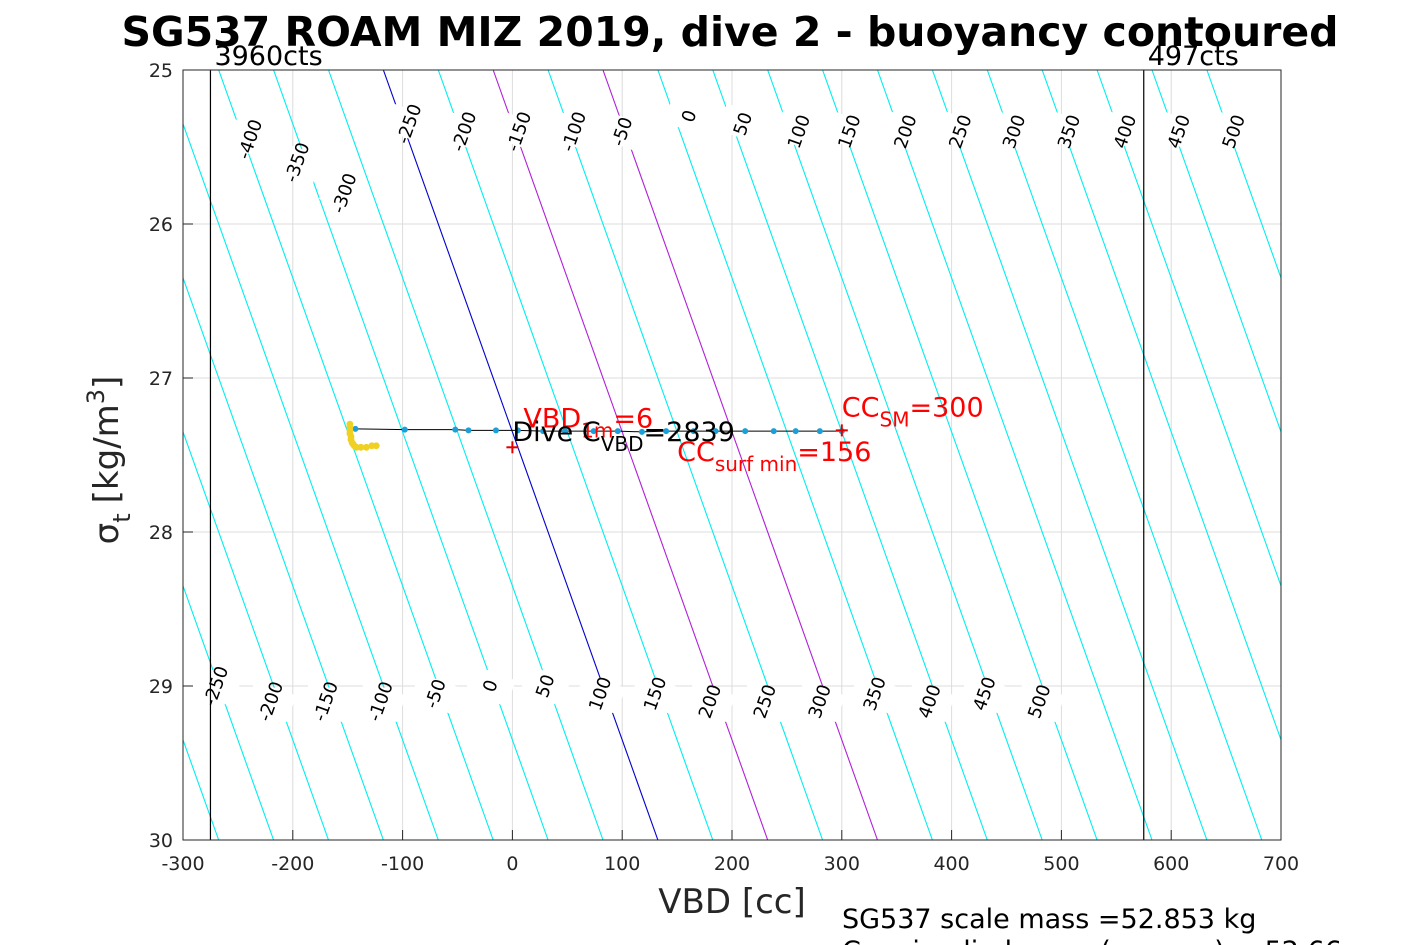 Image resolution: width=1417 pixels, height=945 pixels. Describe the element at coordinates (588, 422) in the screenshot. I see `annotation: VBD1m=6` at that location.